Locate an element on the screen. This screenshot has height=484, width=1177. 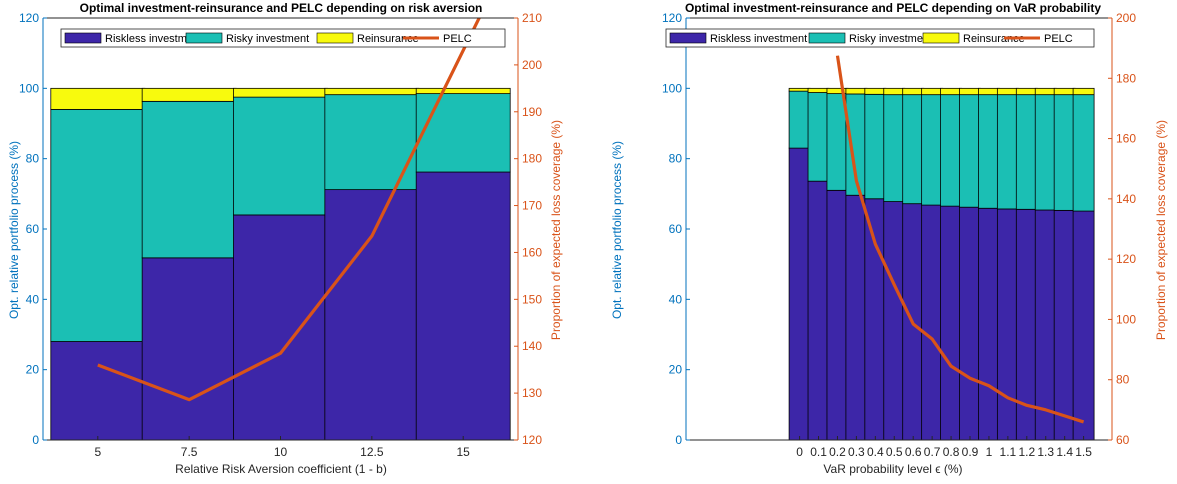
y2-tick-label: 140 is located at coordinates (532, 346).